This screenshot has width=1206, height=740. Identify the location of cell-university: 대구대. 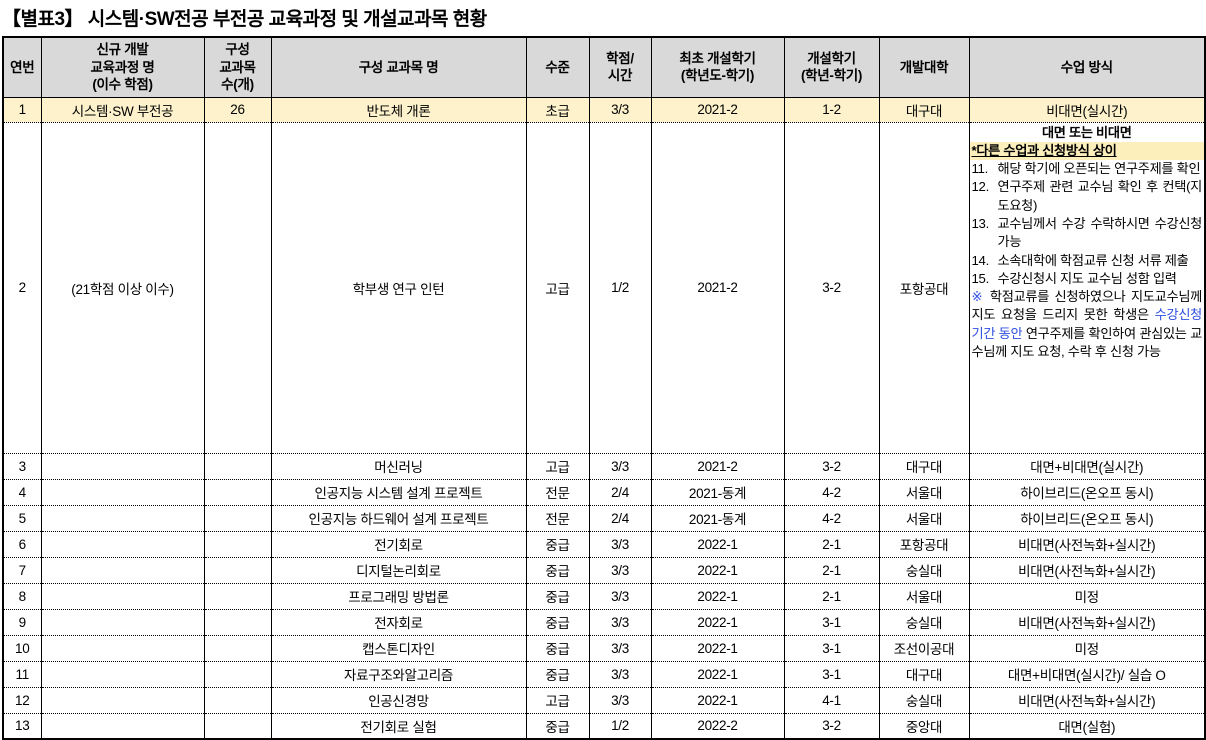
(924, 466).